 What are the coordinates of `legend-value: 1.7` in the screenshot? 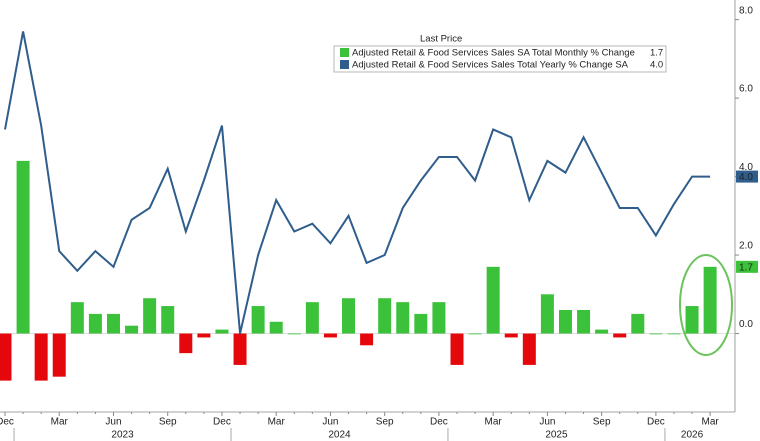 It's located at (656, 53).